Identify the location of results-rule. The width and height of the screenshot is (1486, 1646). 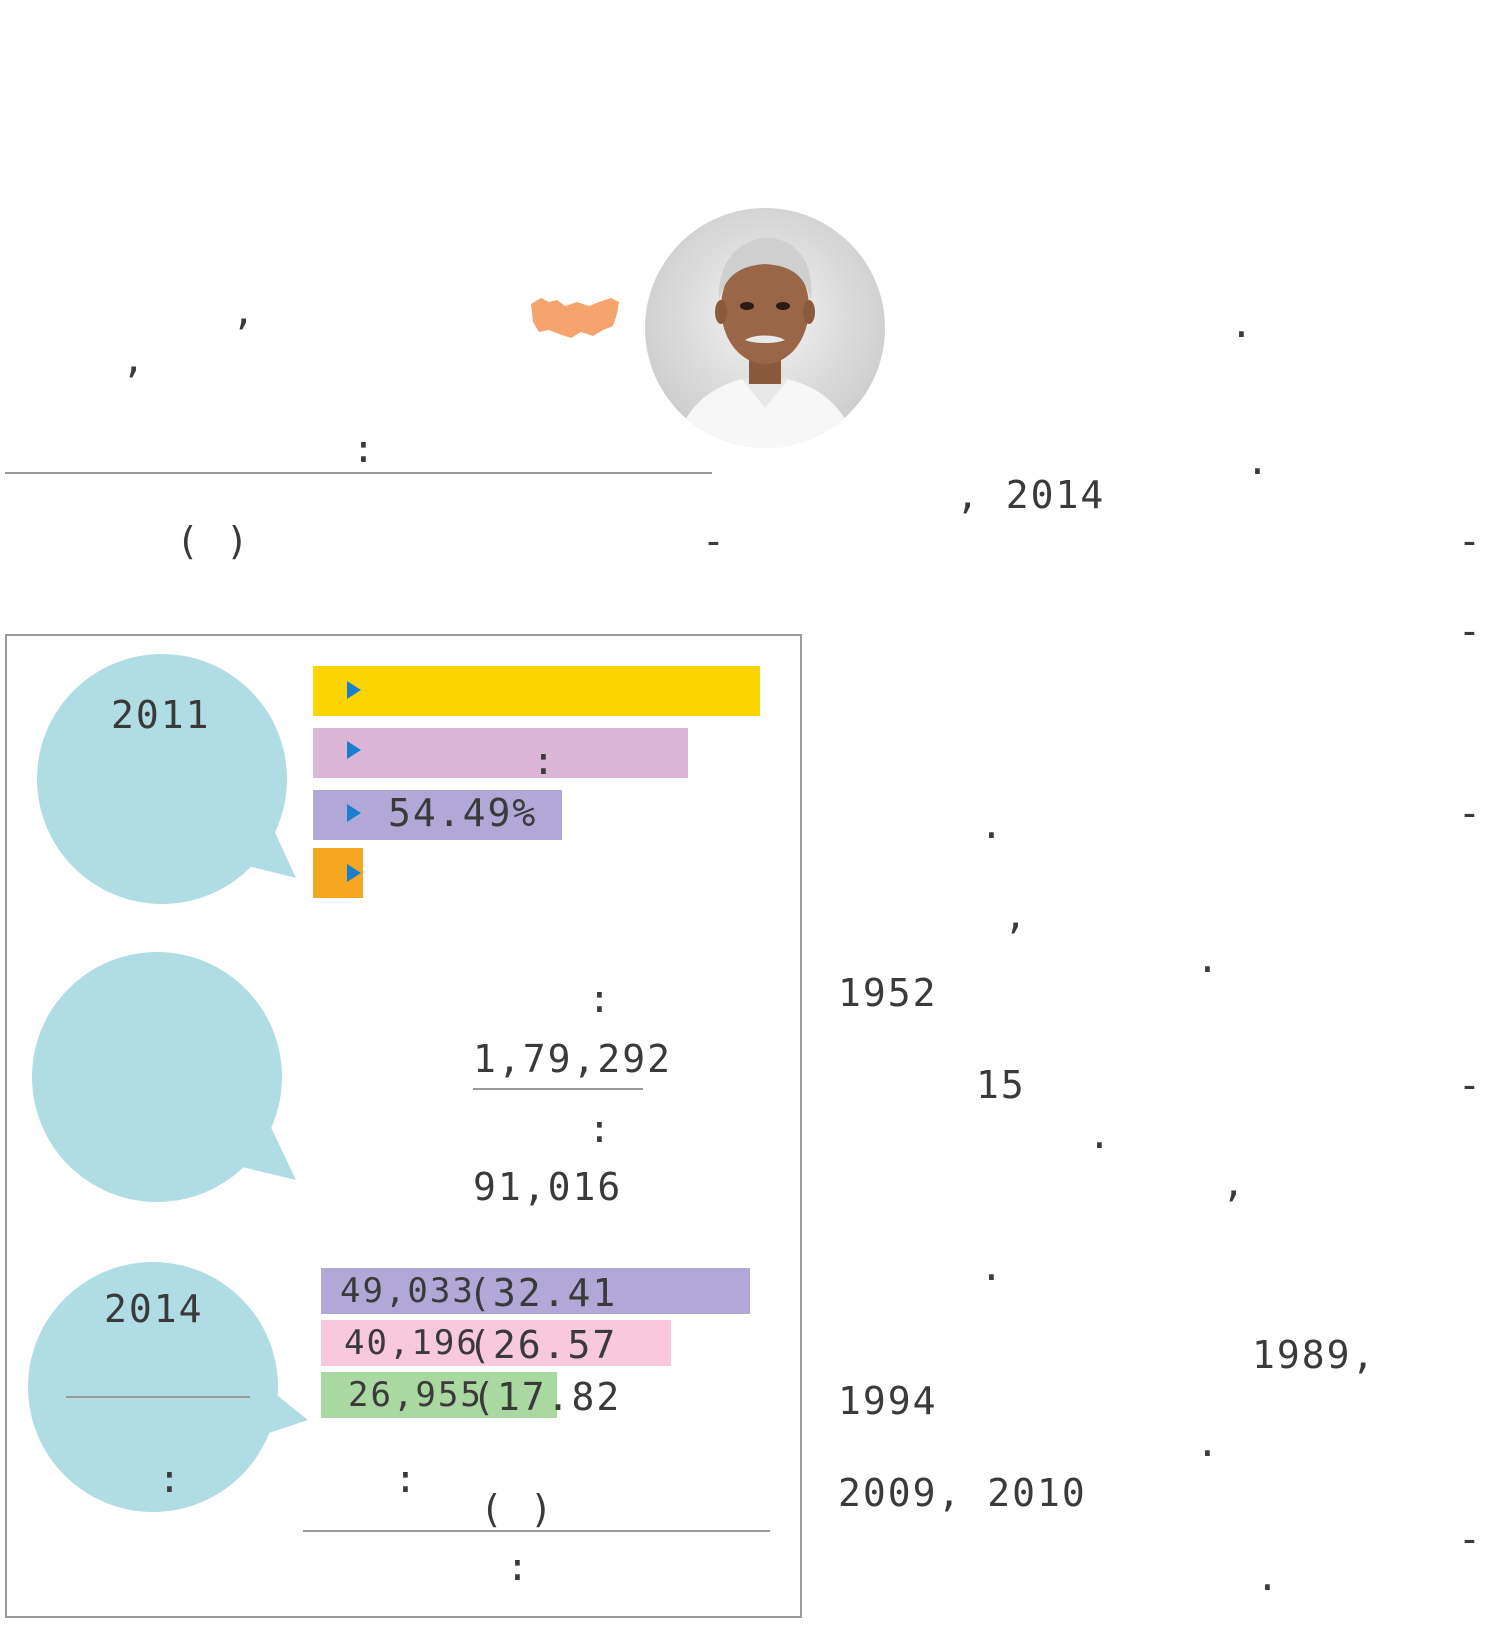
(536, 1531).